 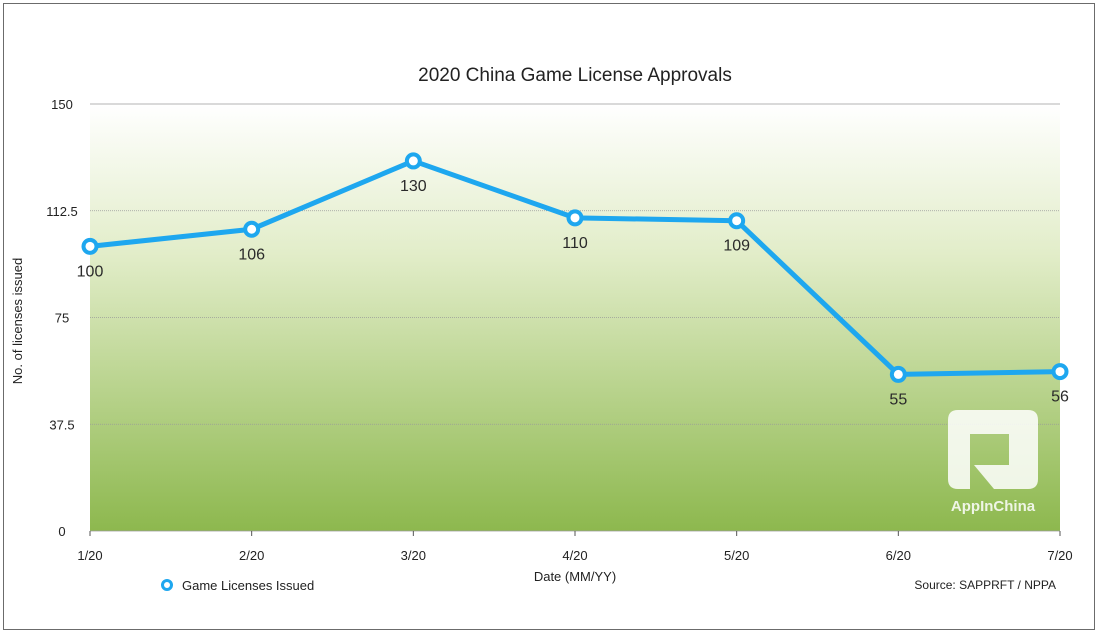 I want to click on y-axis-ticks: 0 37.5 75 112.5 150, so click(x=62, y=318).